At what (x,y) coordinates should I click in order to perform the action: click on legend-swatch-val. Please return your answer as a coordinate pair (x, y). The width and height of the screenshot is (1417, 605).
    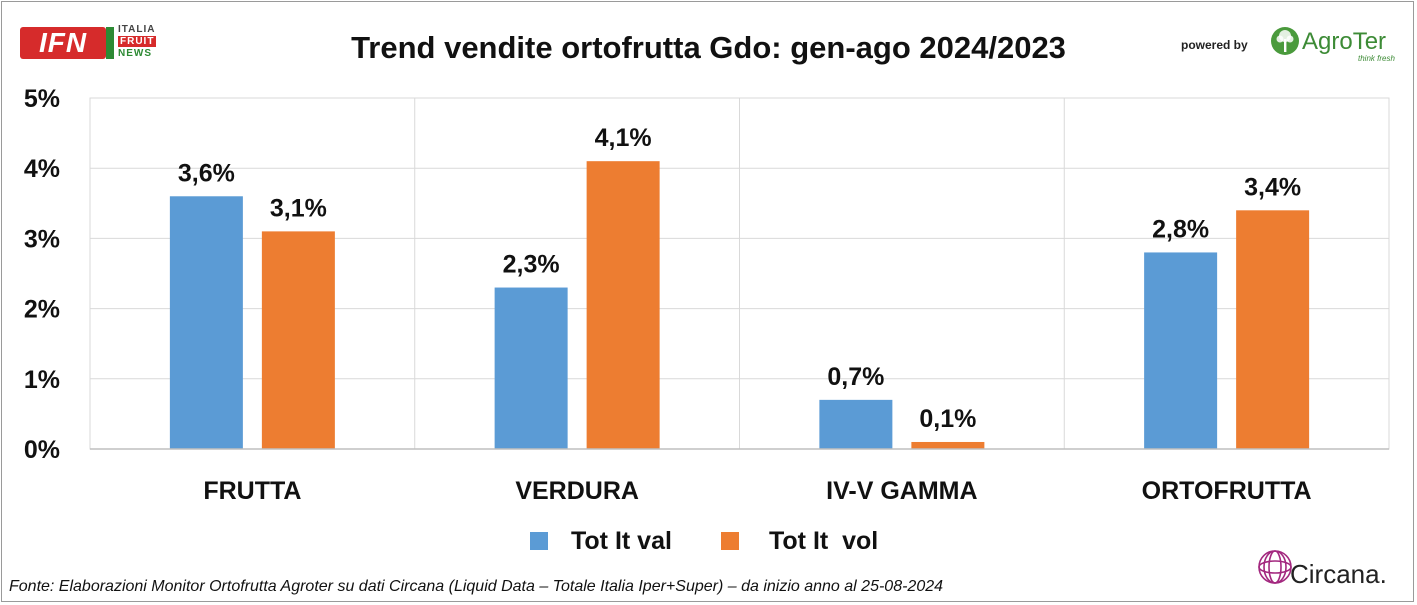
    Looking at the image, I should click on (539, 541).